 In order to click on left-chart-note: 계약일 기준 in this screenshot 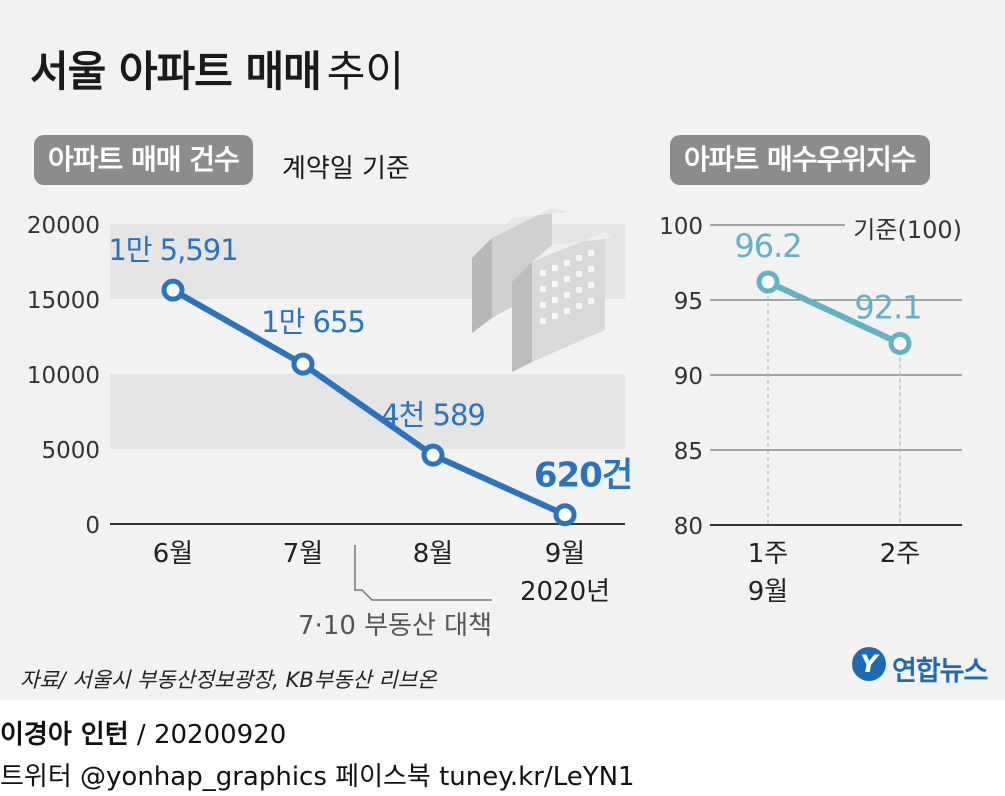, I will do `click(346, 169)`.